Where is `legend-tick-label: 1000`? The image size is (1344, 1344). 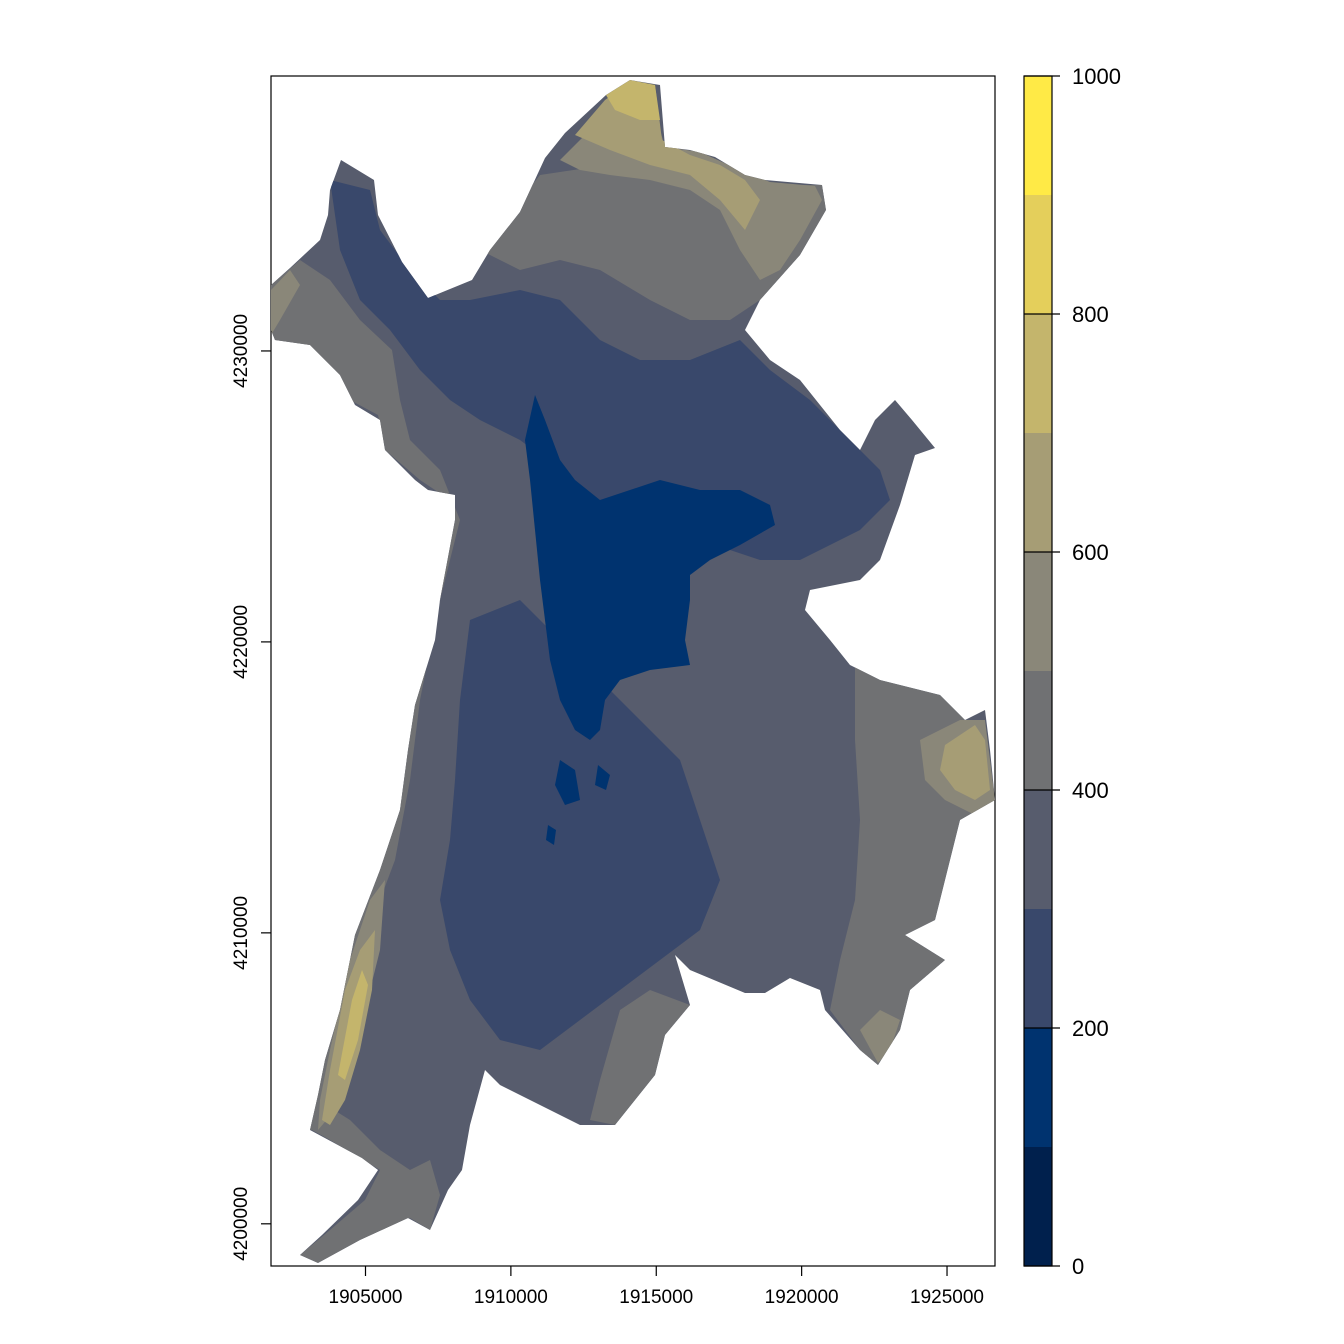 legend-tick-label: 1000 is located at coordinates (1096, 76).